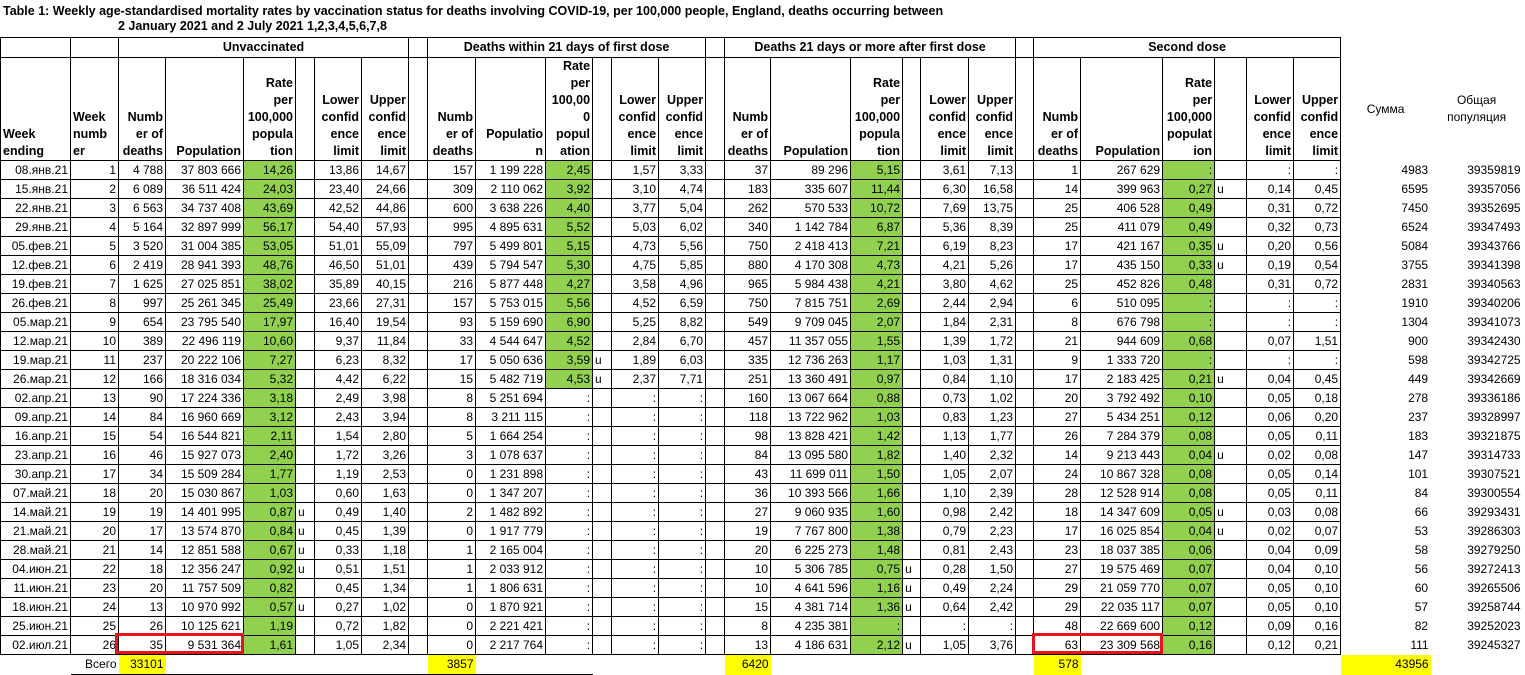 The image size is (1525, 675). I want to click on first-dose-21-plus-deaths-cell: 340, so click(748, 227).